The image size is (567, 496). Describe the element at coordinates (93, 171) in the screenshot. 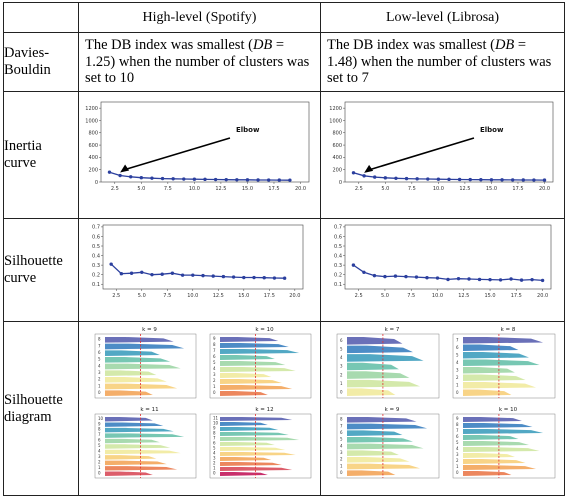

I see `y-tick-label: 200` at that location.